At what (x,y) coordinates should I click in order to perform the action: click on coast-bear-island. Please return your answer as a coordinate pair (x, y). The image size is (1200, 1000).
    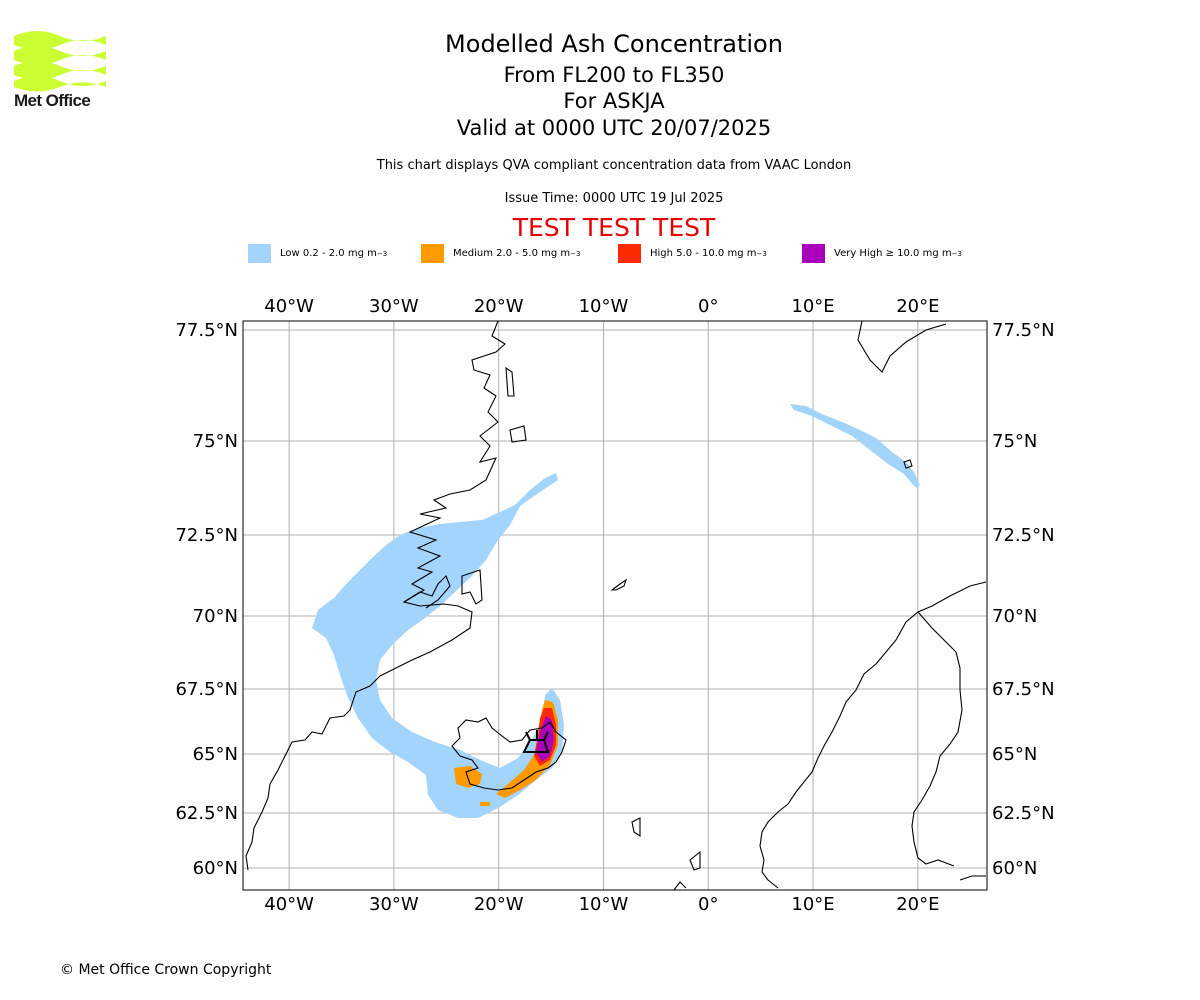
    Looking at the image, I should click on (908, 464).